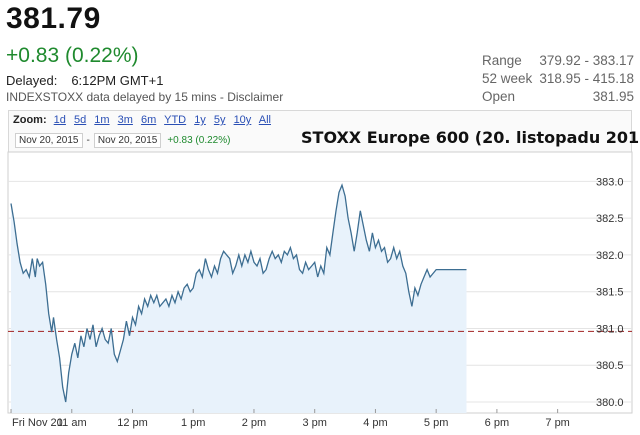 The image size is (640, 435). Describe the element at coordinates (199, 140) in the screenshot. I see `range-change: +0.83 (0.22%)` at that location.